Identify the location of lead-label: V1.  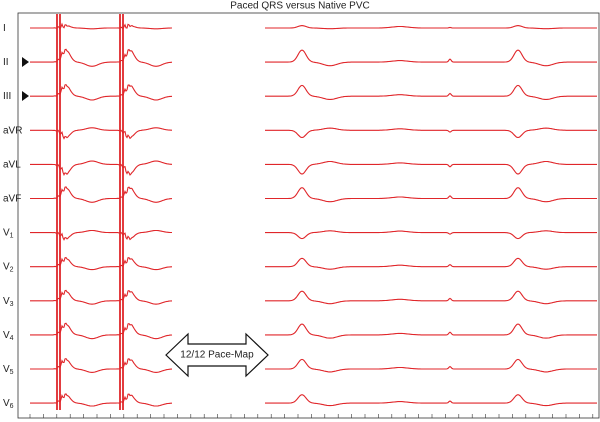
(8, 233).